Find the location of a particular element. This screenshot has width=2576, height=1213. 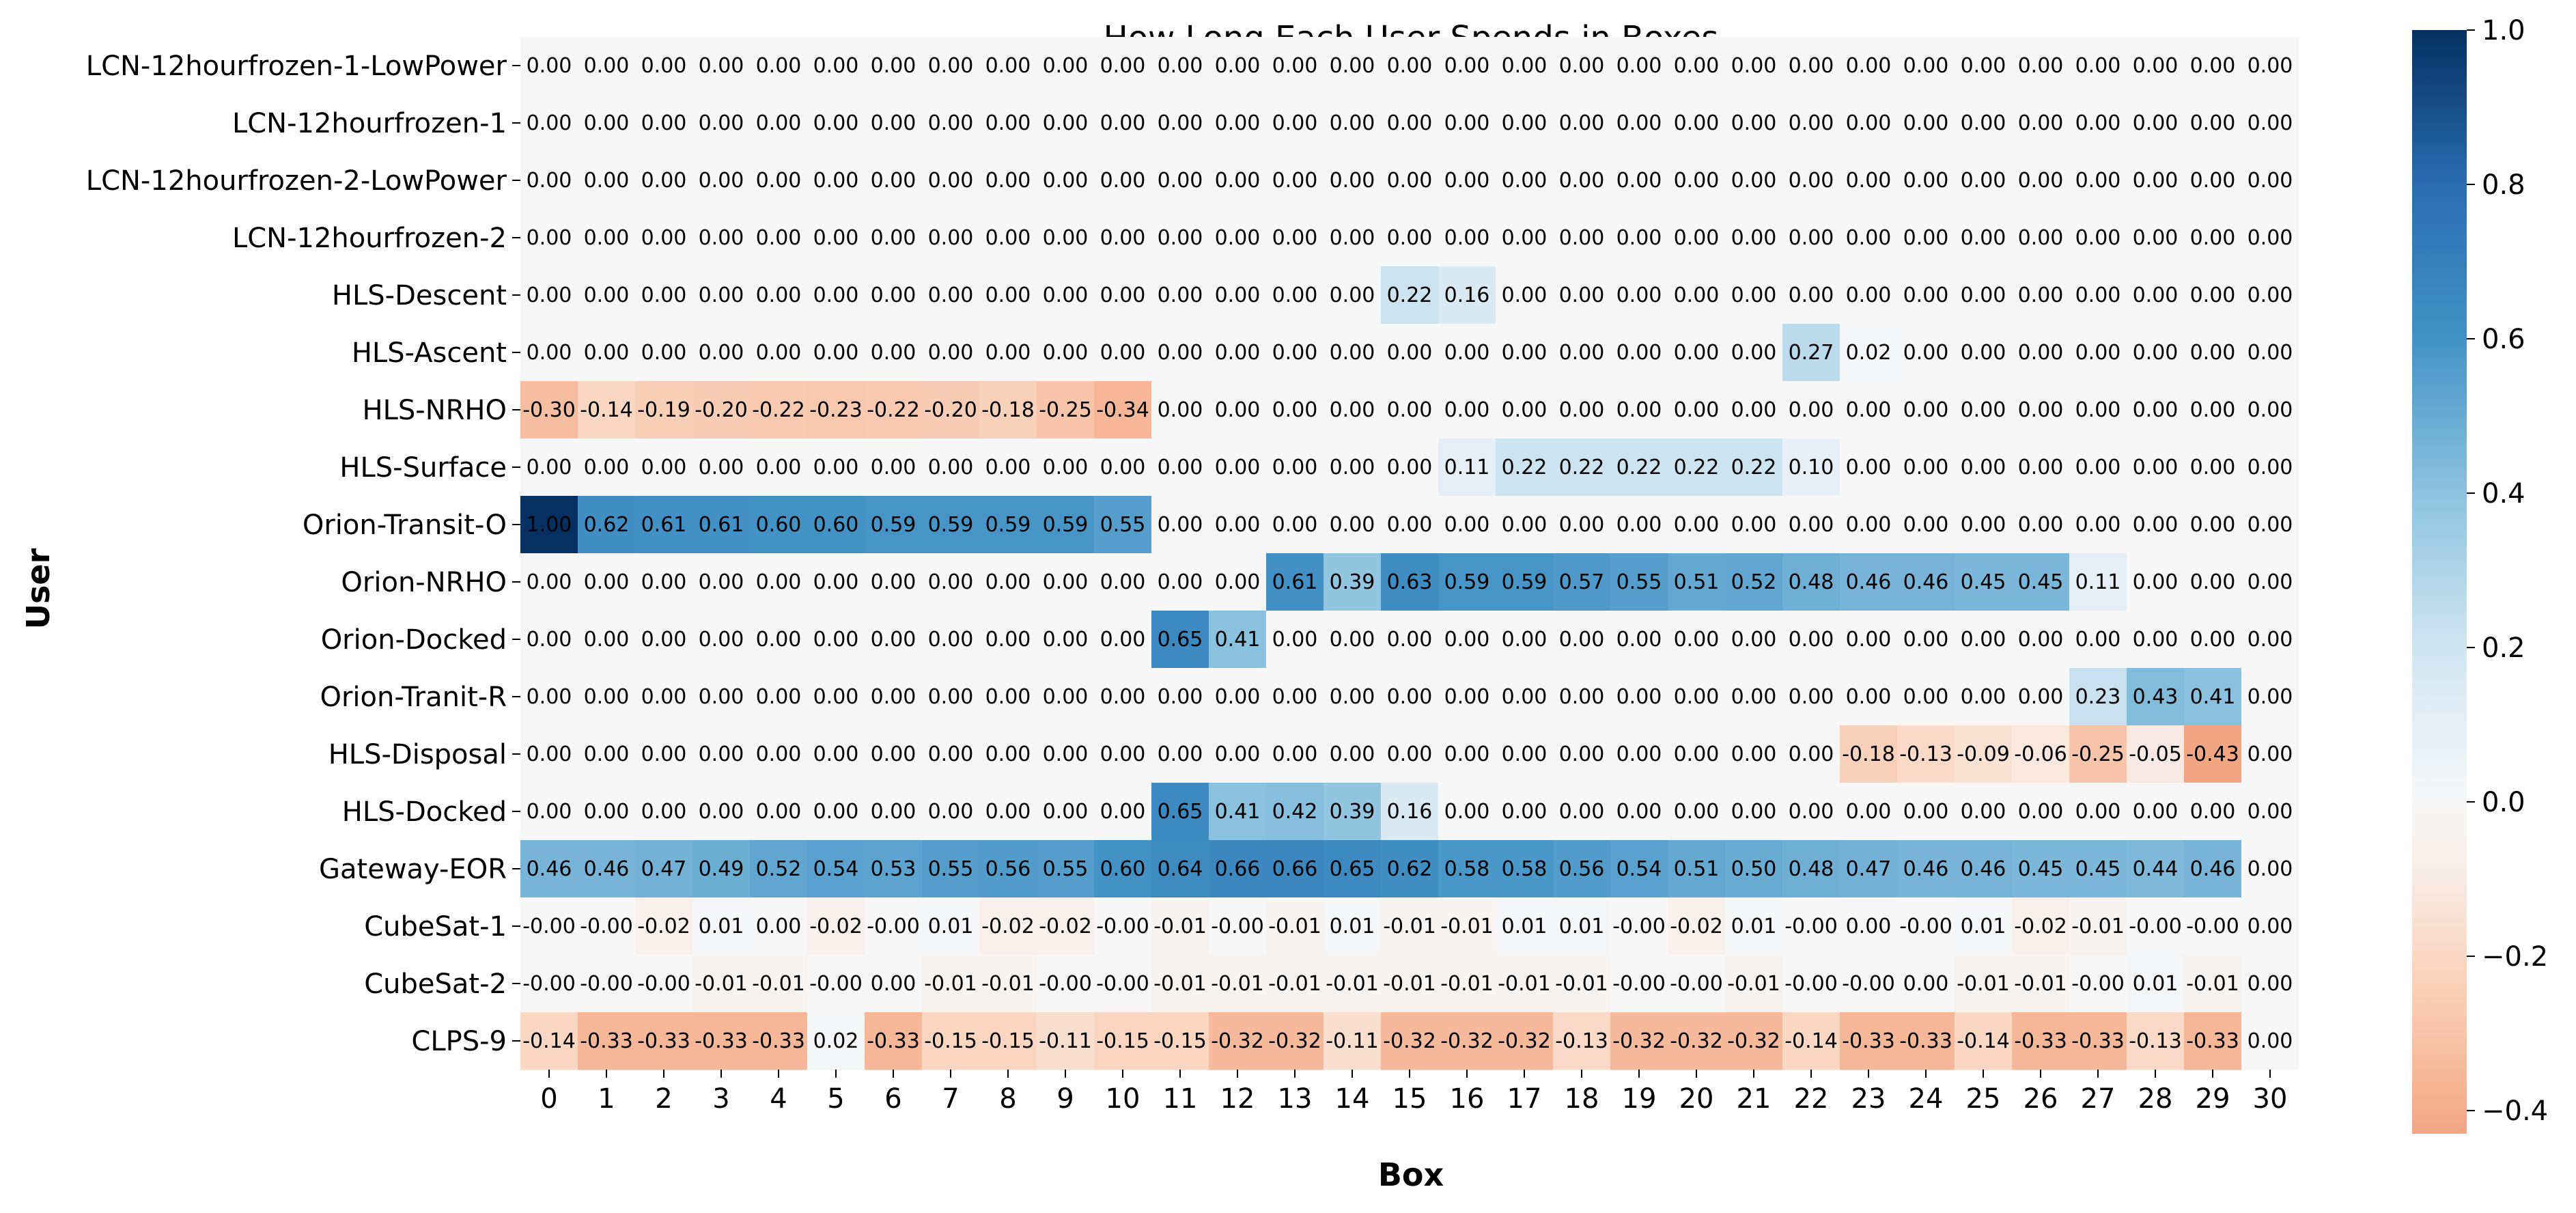

x-tick-label: 28 is located at coordinates (2155, 1099).